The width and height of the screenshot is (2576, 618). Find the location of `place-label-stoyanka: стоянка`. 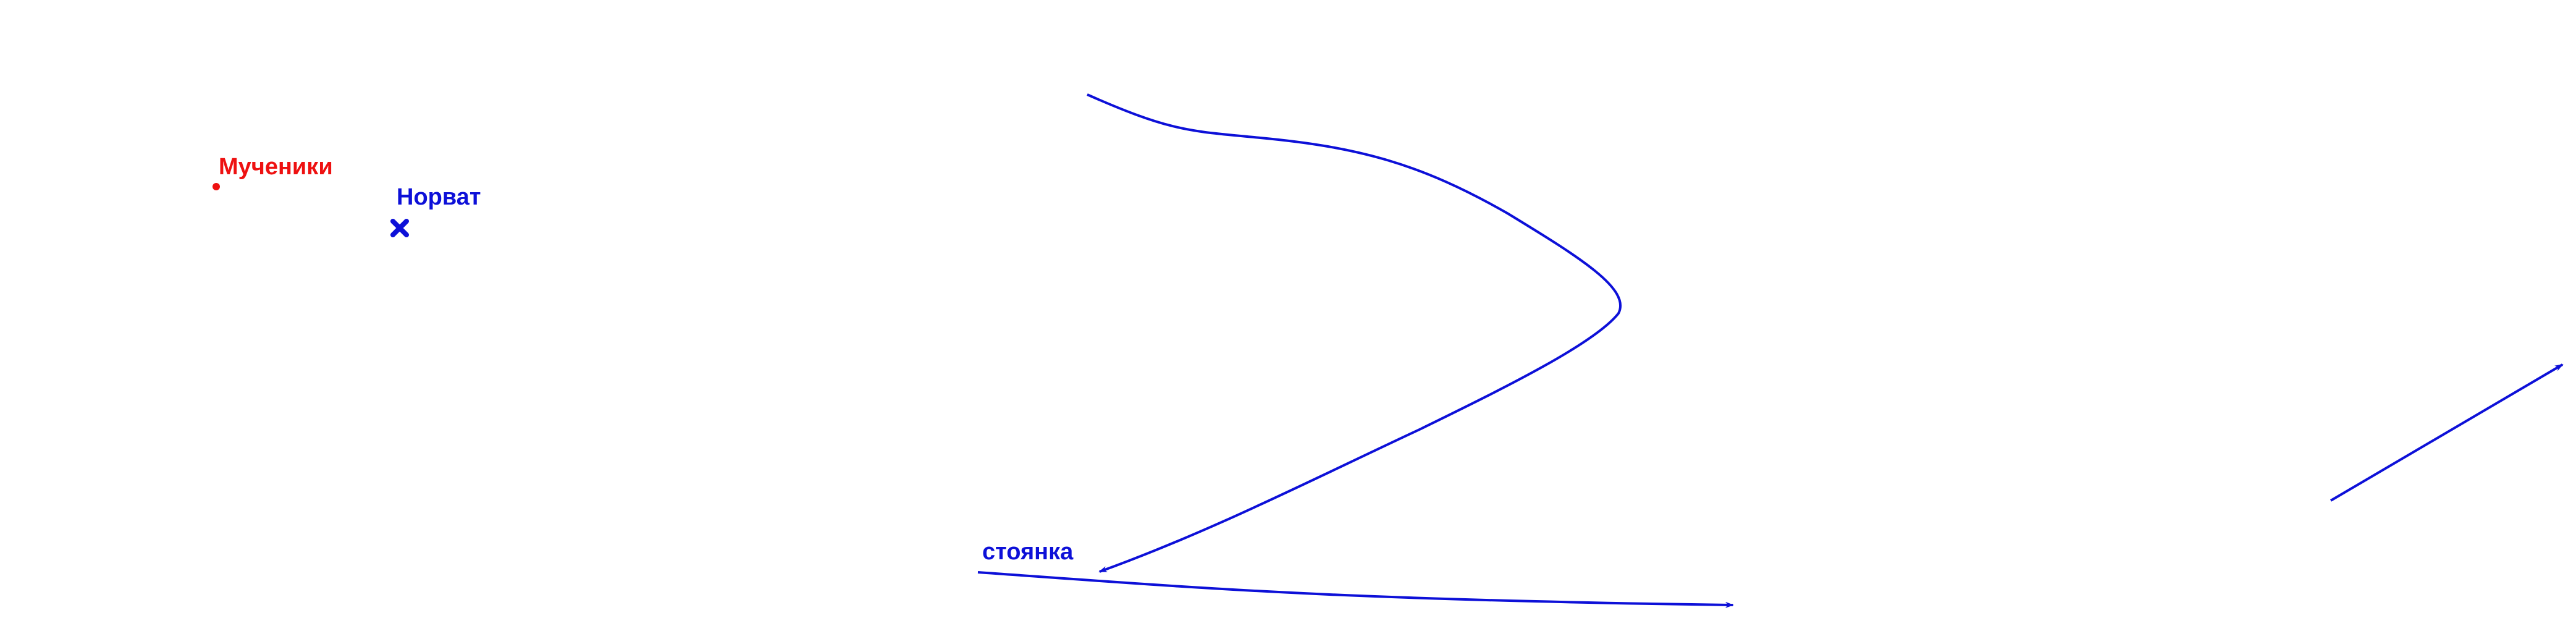

place-label-stoyanka: стоянка is located at coordinates (1028, 552).